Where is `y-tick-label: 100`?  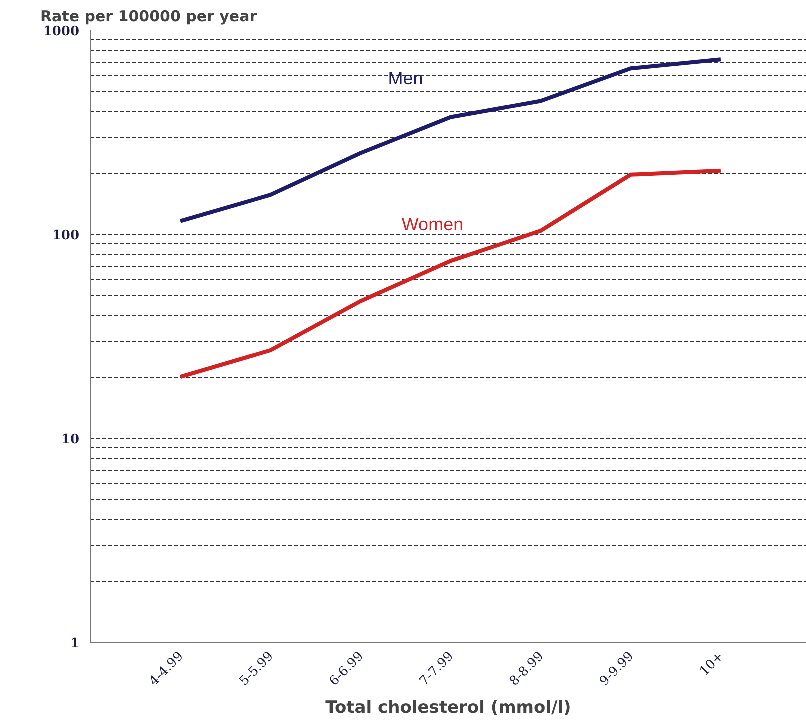
y-tick-label: 100 is located at coordinates (66, 236).